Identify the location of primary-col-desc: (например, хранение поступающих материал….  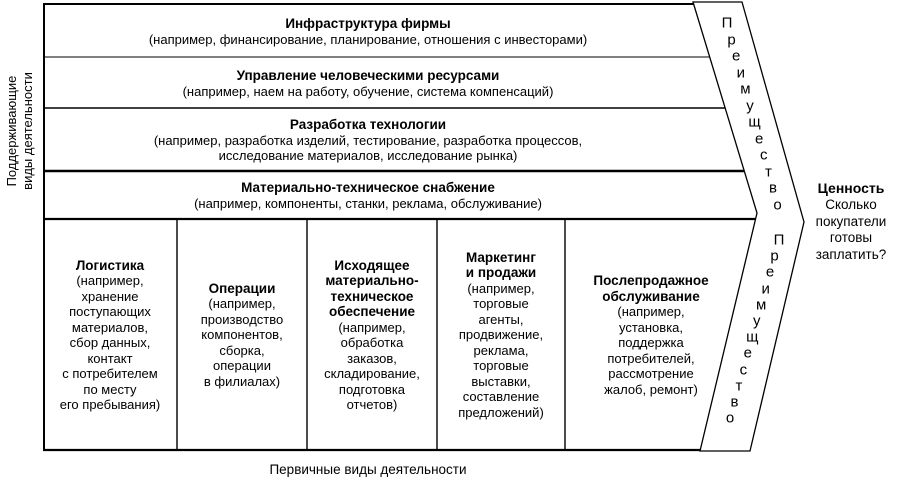
(110, 342).